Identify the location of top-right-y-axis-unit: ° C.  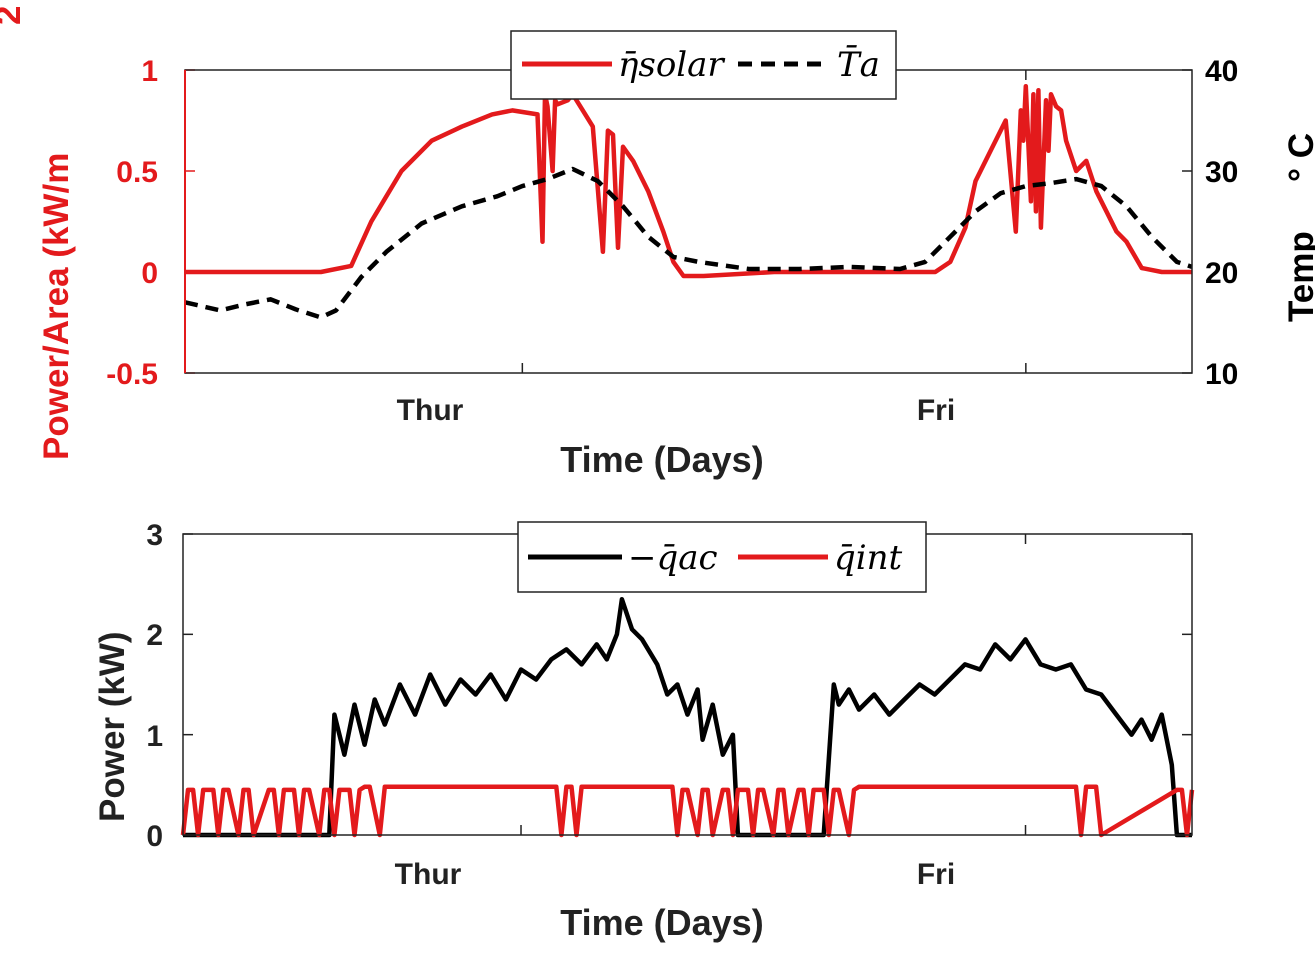
(1298, 157).